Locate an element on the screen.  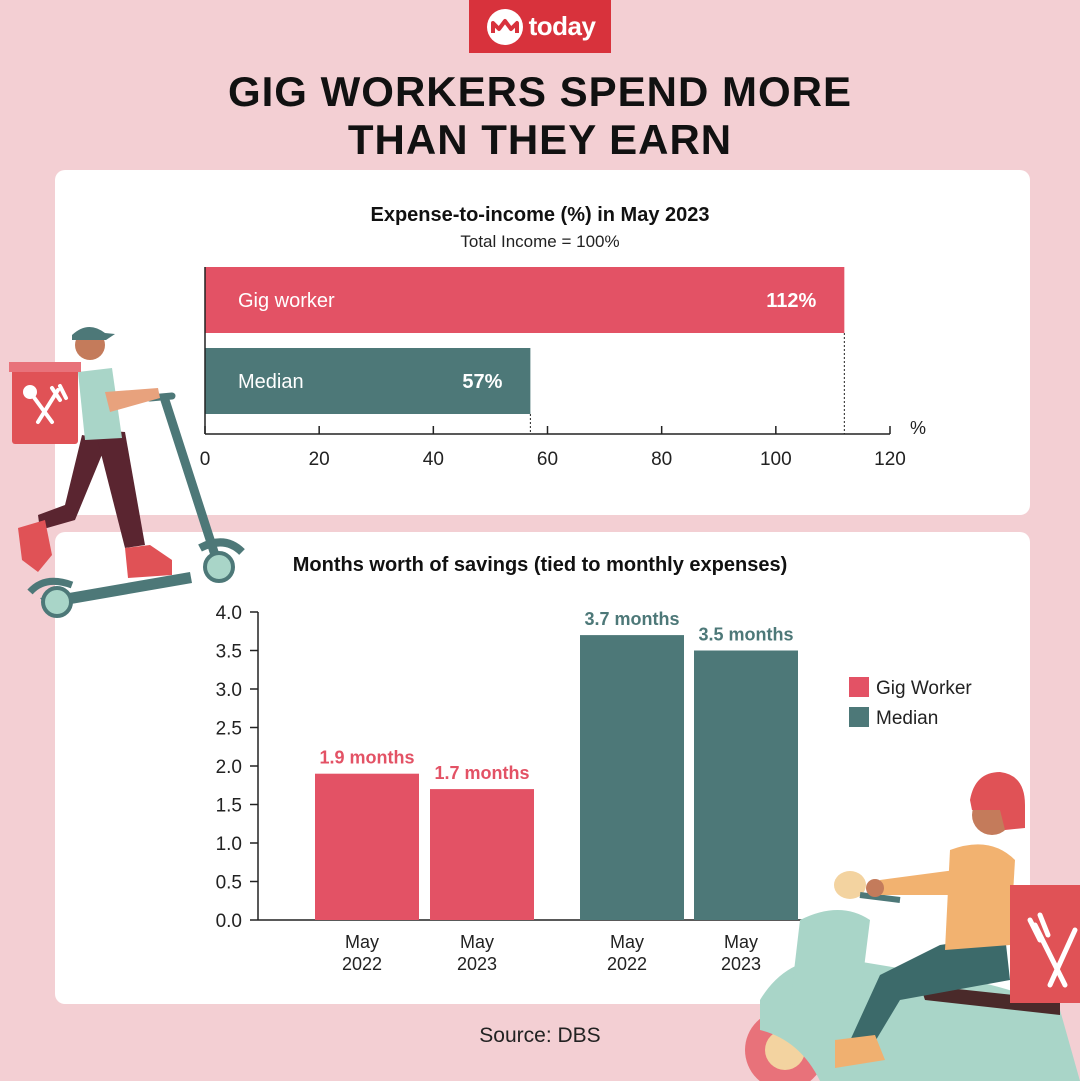
scooter-deck is located at coordinates (116, 590).